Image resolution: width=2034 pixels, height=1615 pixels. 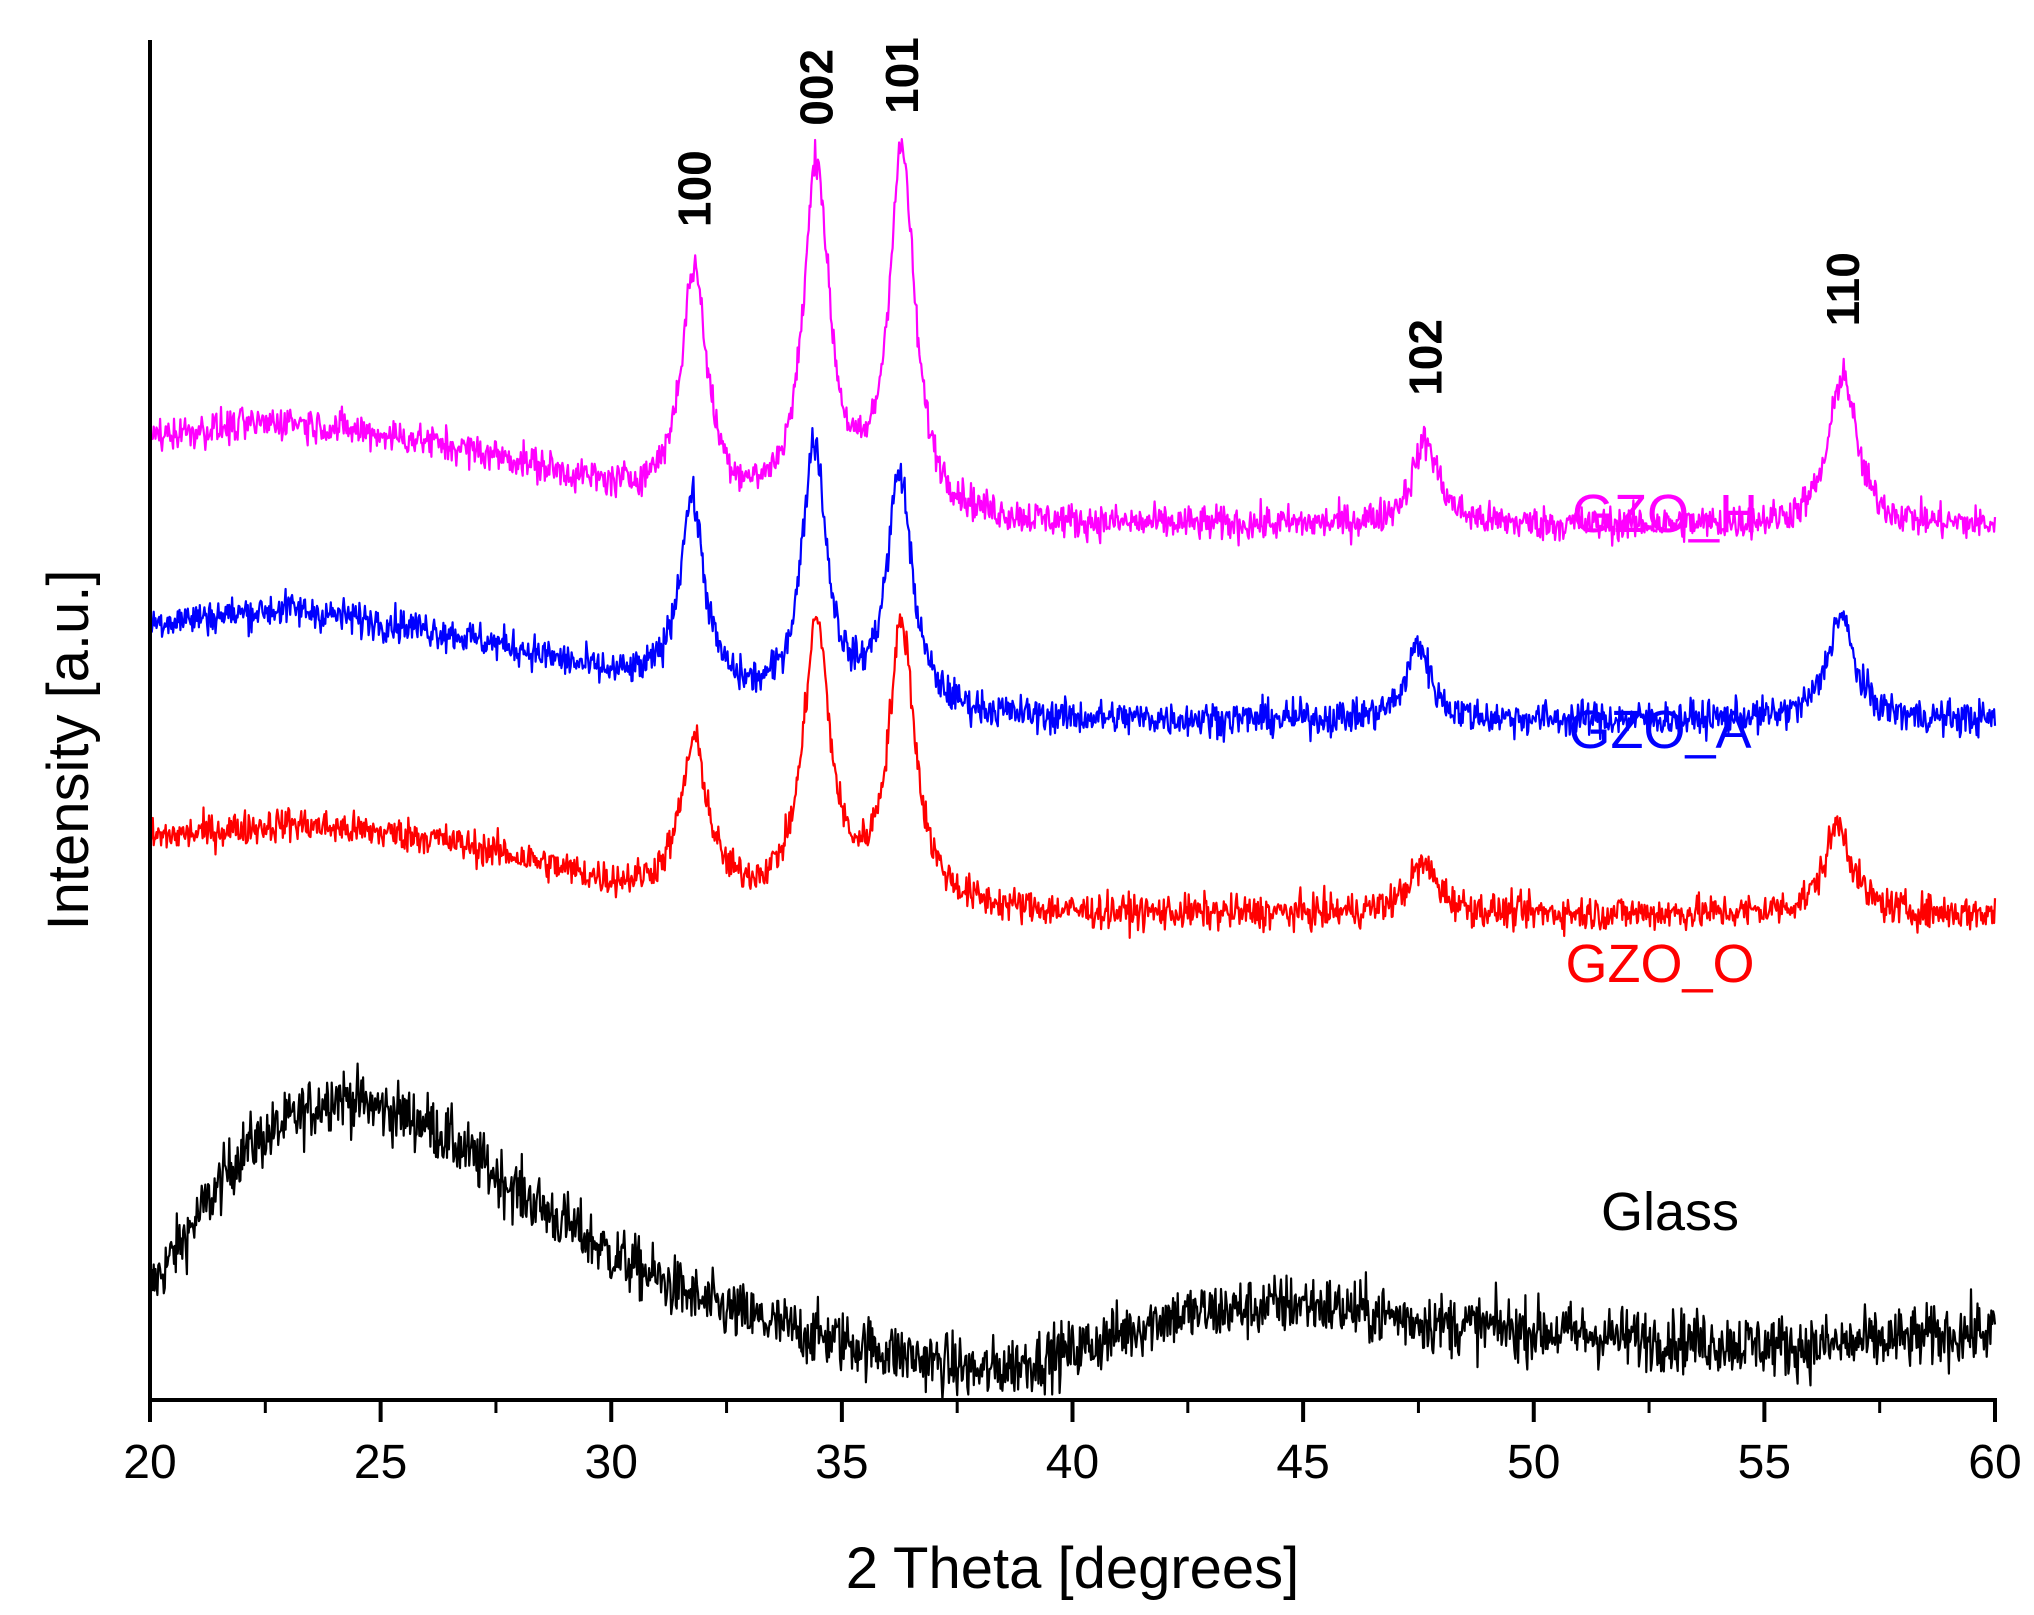 I want to click on series-label-gzo_o: GZO_O, so click(x=1659, y=964).